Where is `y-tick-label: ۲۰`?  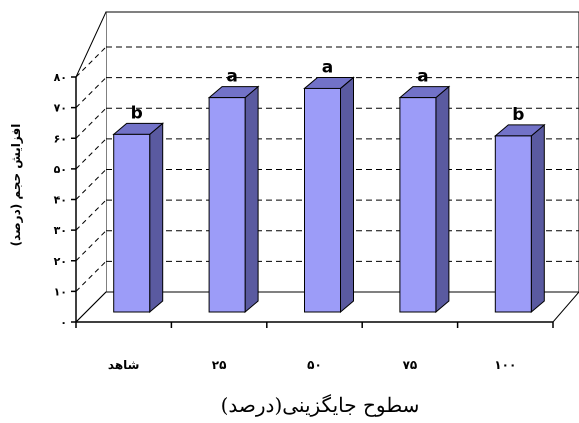 y-tick-label: ۲۰ is located at coordinates (60, 261).